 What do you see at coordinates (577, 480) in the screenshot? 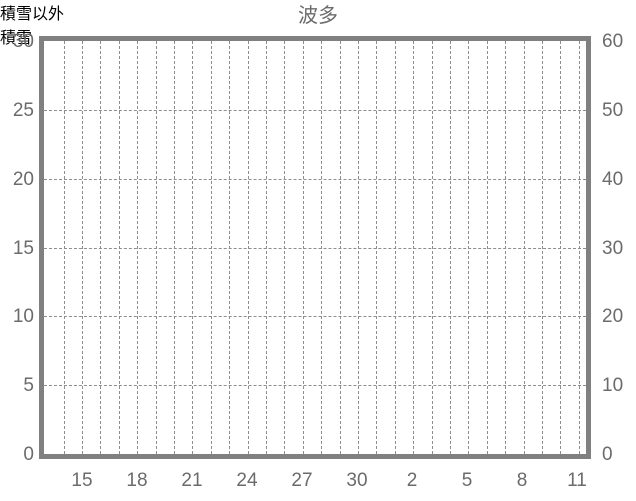
I see `x-axis-tick-label: 11` at bounding box center [577, 480].